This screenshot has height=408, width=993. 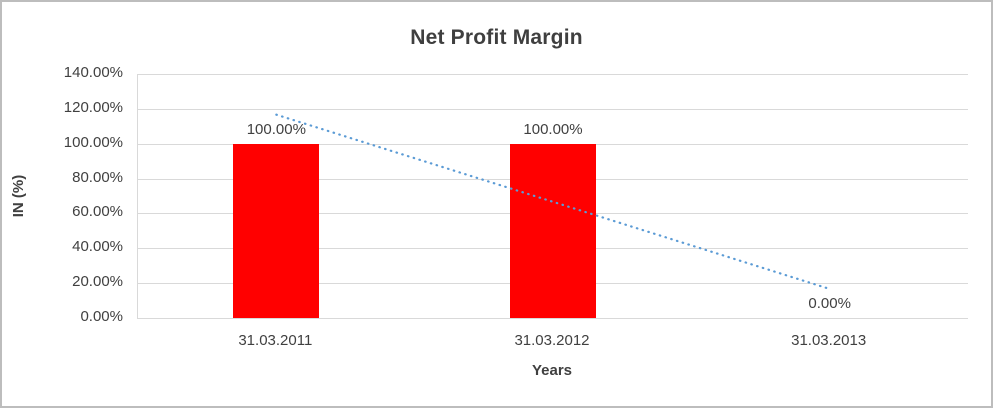 What do you see at coordinates (93, 107) in the screenshot?
I see `y-tick-label: 120.00%` at bounding box center [93, 107].